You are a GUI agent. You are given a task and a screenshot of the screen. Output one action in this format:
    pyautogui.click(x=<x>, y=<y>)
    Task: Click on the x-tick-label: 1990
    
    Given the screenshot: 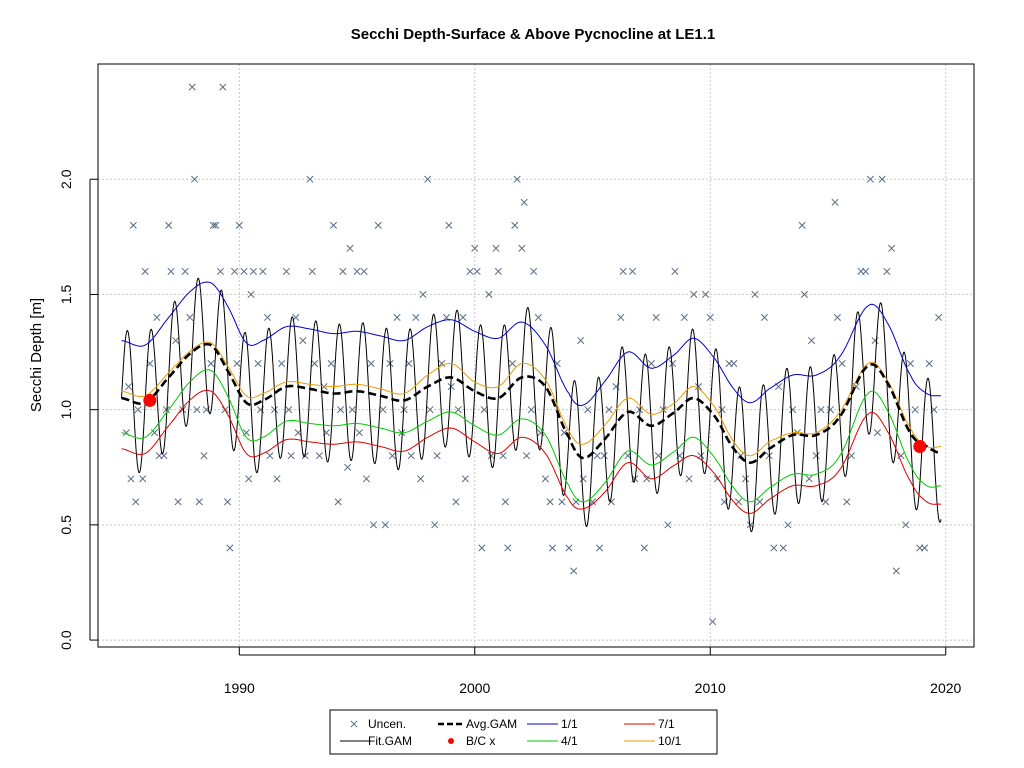 What is the action you would take?
    pyautogui.click(x=239, y=688)
    